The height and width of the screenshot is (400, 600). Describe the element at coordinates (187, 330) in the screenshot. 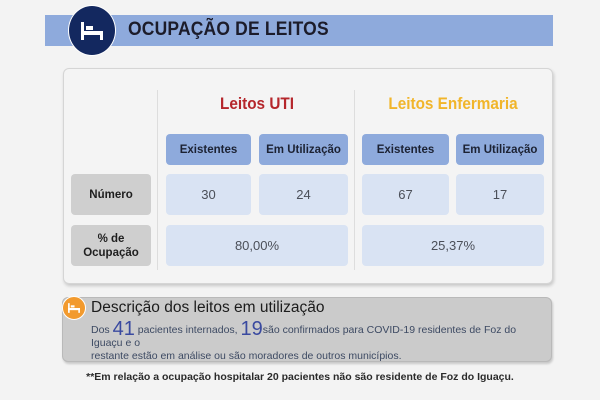

I see `description-text-mid: pacientes internados,` at that location.